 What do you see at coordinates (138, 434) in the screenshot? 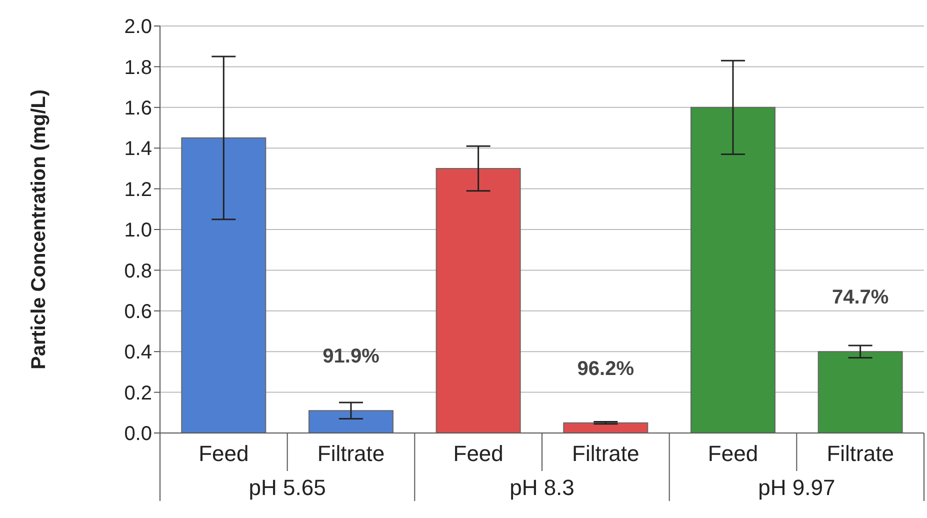
I see `y-tick-label: 0.0` at bounding box center [138, 434].